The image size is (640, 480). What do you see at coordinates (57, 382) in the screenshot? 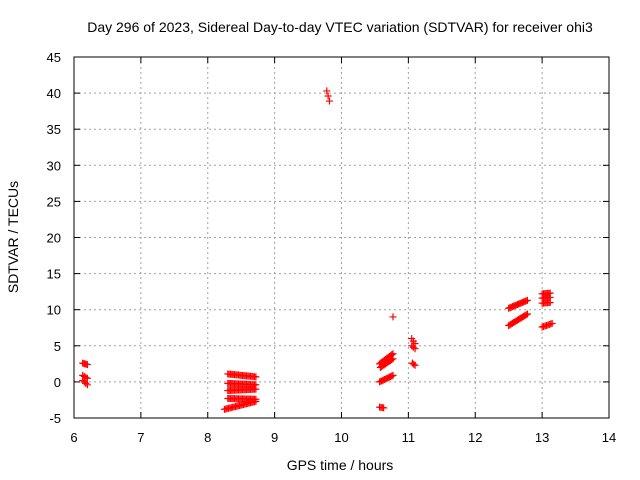
I see `y-tick-label: 0` at bounding box center [57, 382].